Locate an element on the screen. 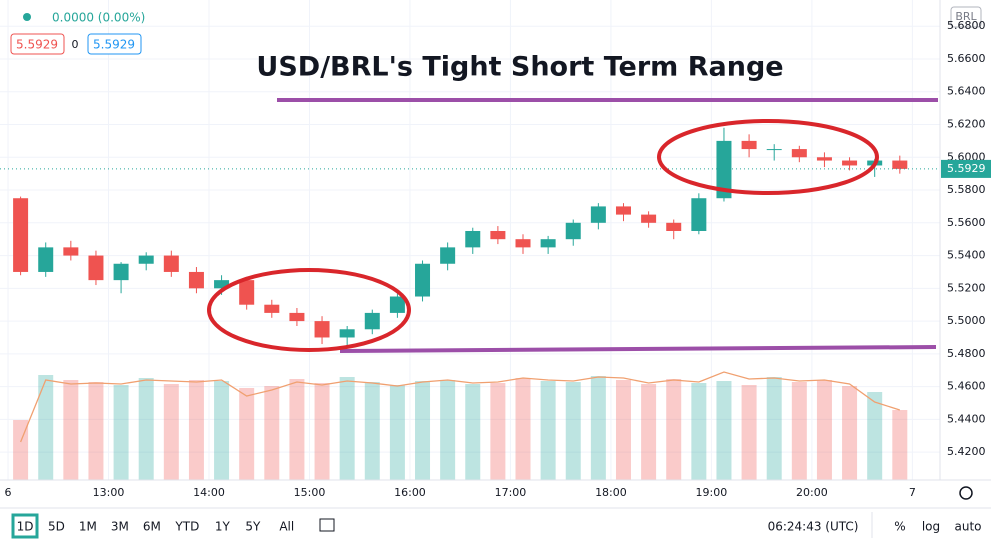  range-button: All is located at coordinates (286, 527).